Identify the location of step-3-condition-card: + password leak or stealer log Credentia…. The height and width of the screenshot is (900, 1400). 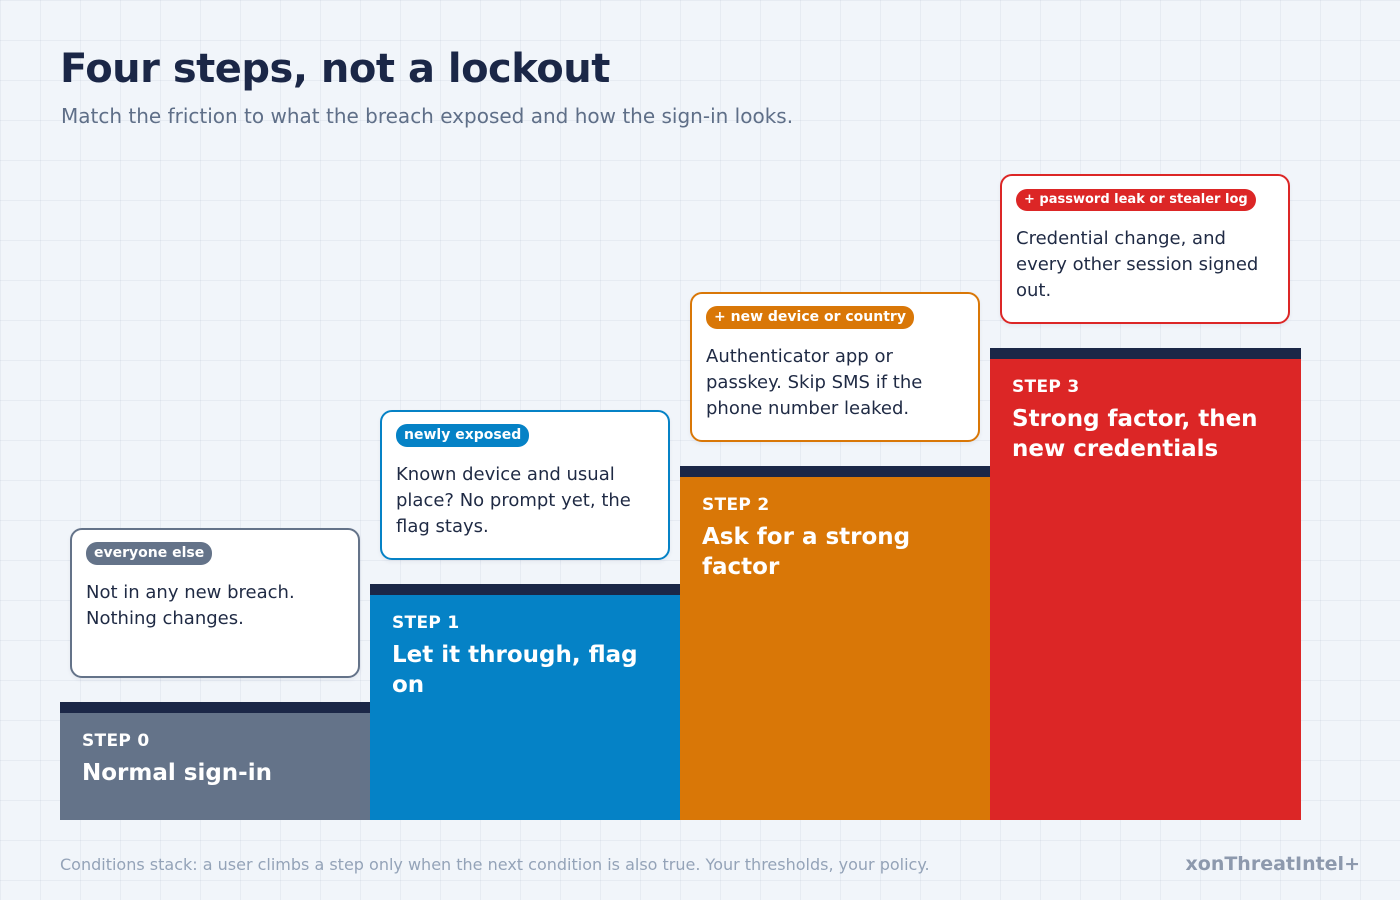
(1145, 249).